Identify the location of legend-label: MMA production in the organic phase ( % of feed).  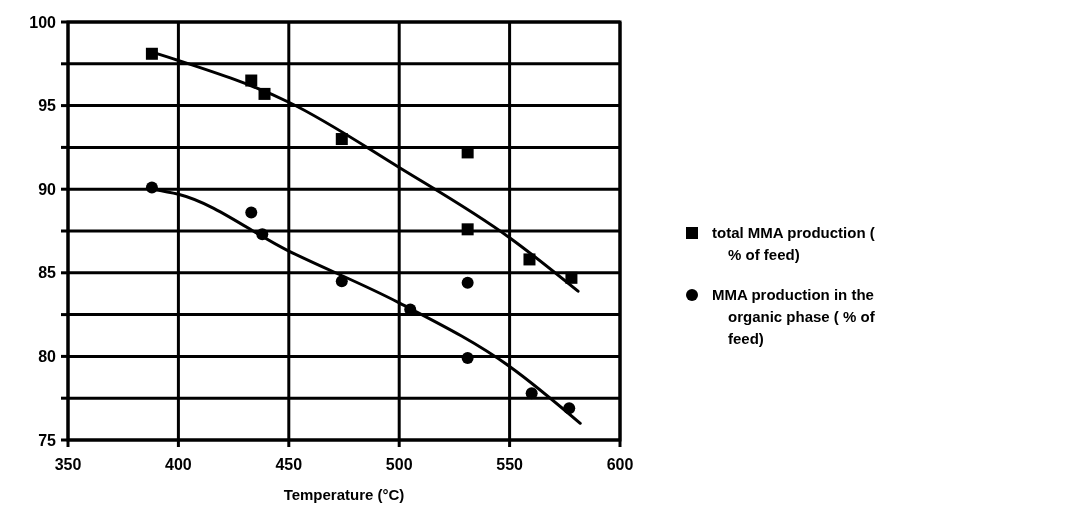
(794, 316).